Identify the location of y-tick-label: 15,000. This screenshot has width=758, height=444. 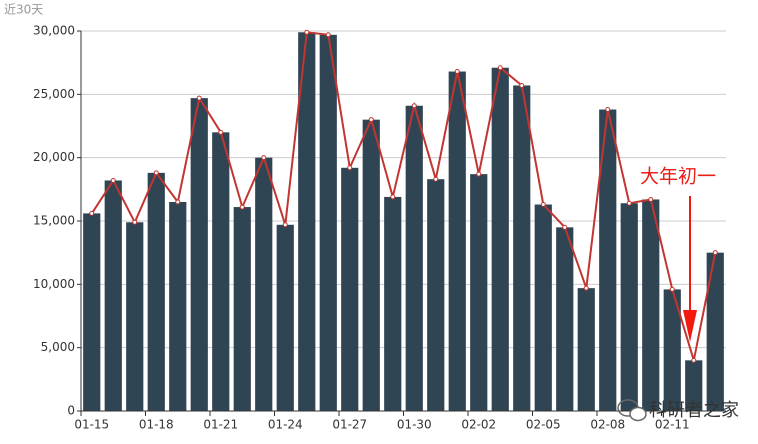
(54, 221).